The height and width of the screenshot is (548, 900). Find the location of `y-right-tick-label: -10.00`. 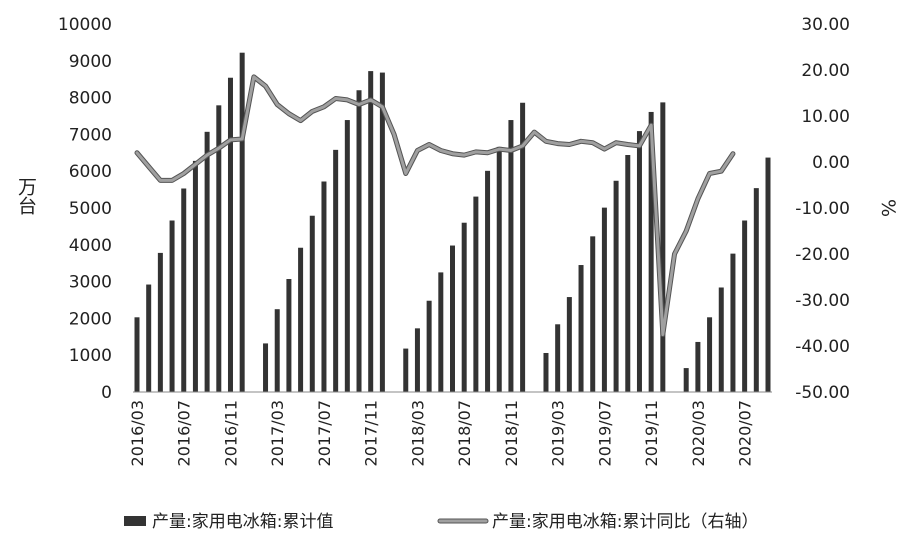

y-right-tick-label: -10.00 is located at coordinates (822, 209).